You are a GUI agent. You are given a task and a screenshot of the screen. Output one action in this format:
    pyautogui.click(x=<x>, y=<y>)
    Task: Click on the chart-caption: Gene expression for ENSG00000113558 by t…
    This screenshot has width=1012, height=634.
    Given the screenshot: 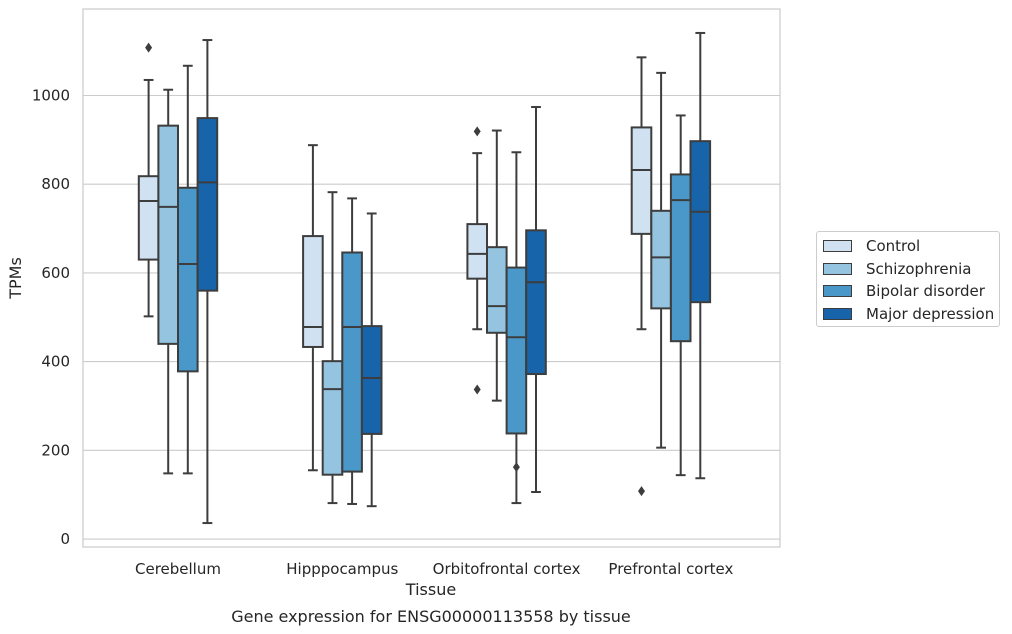 What is the action you would take?
    pyautogui.click(x=431, y=616)
    